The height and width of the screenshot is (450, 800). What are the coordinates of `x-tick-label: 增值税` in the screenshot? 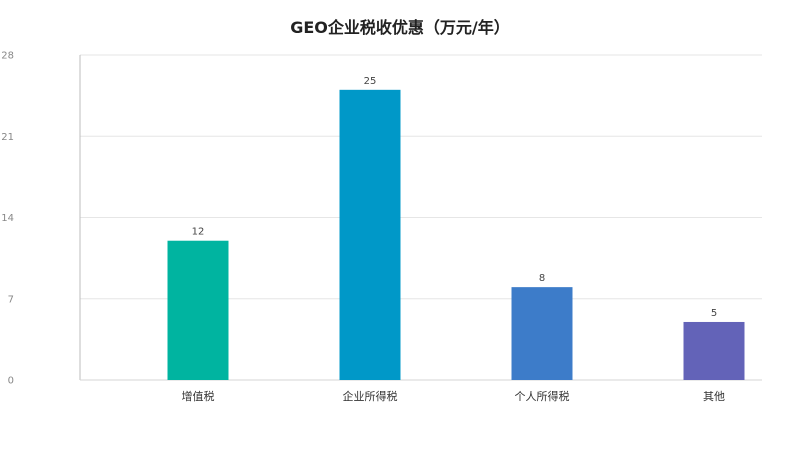 It's located at (198, 396).